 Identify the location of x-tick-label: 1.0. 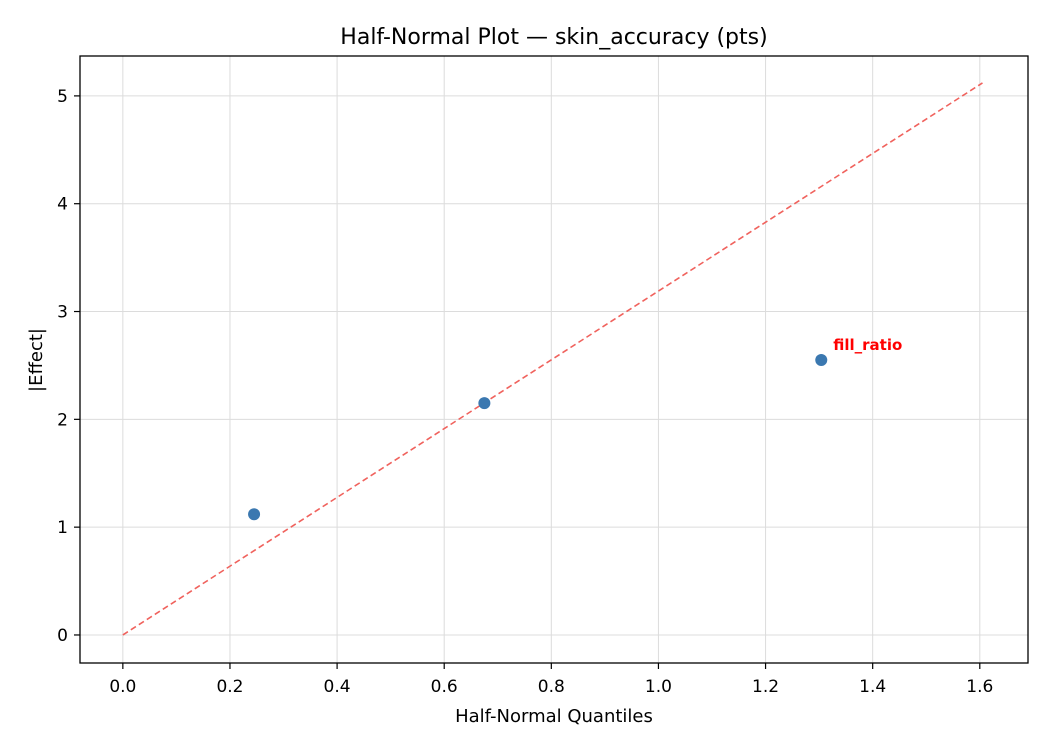
(658, 687).